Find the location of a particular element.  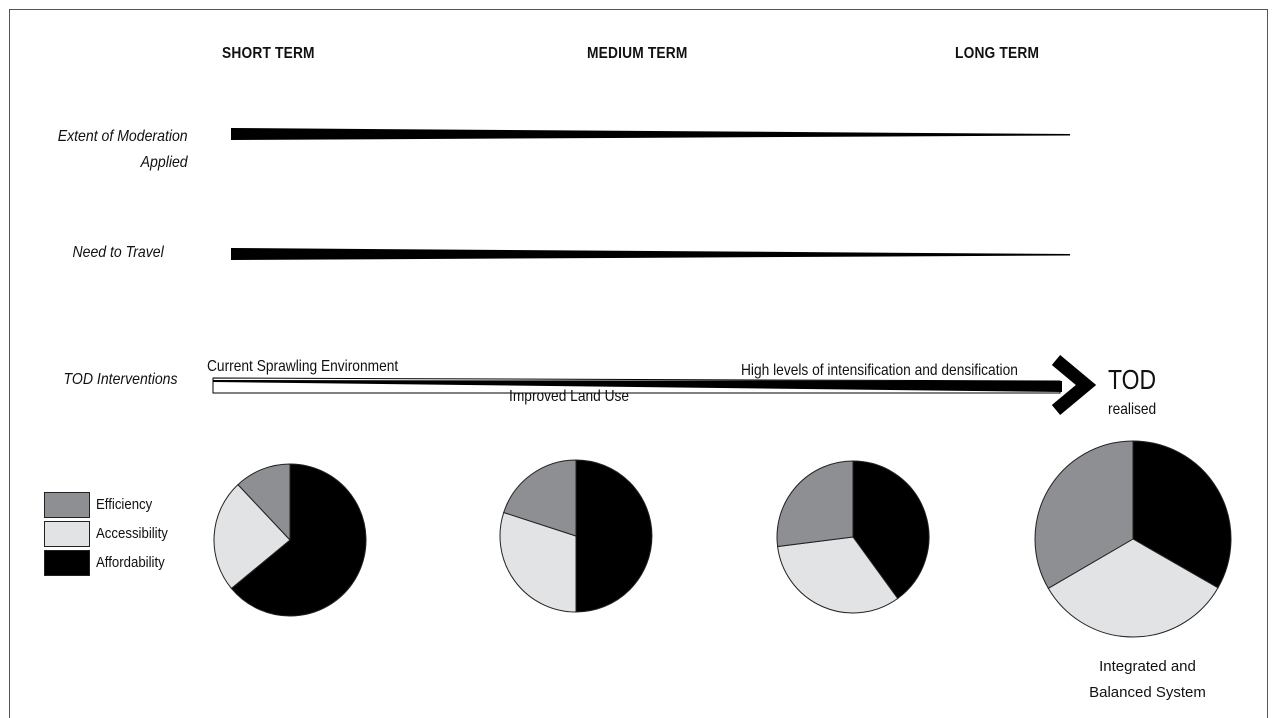

legend-label-efficiency: Efficiency is located at coordinates (124, 504).